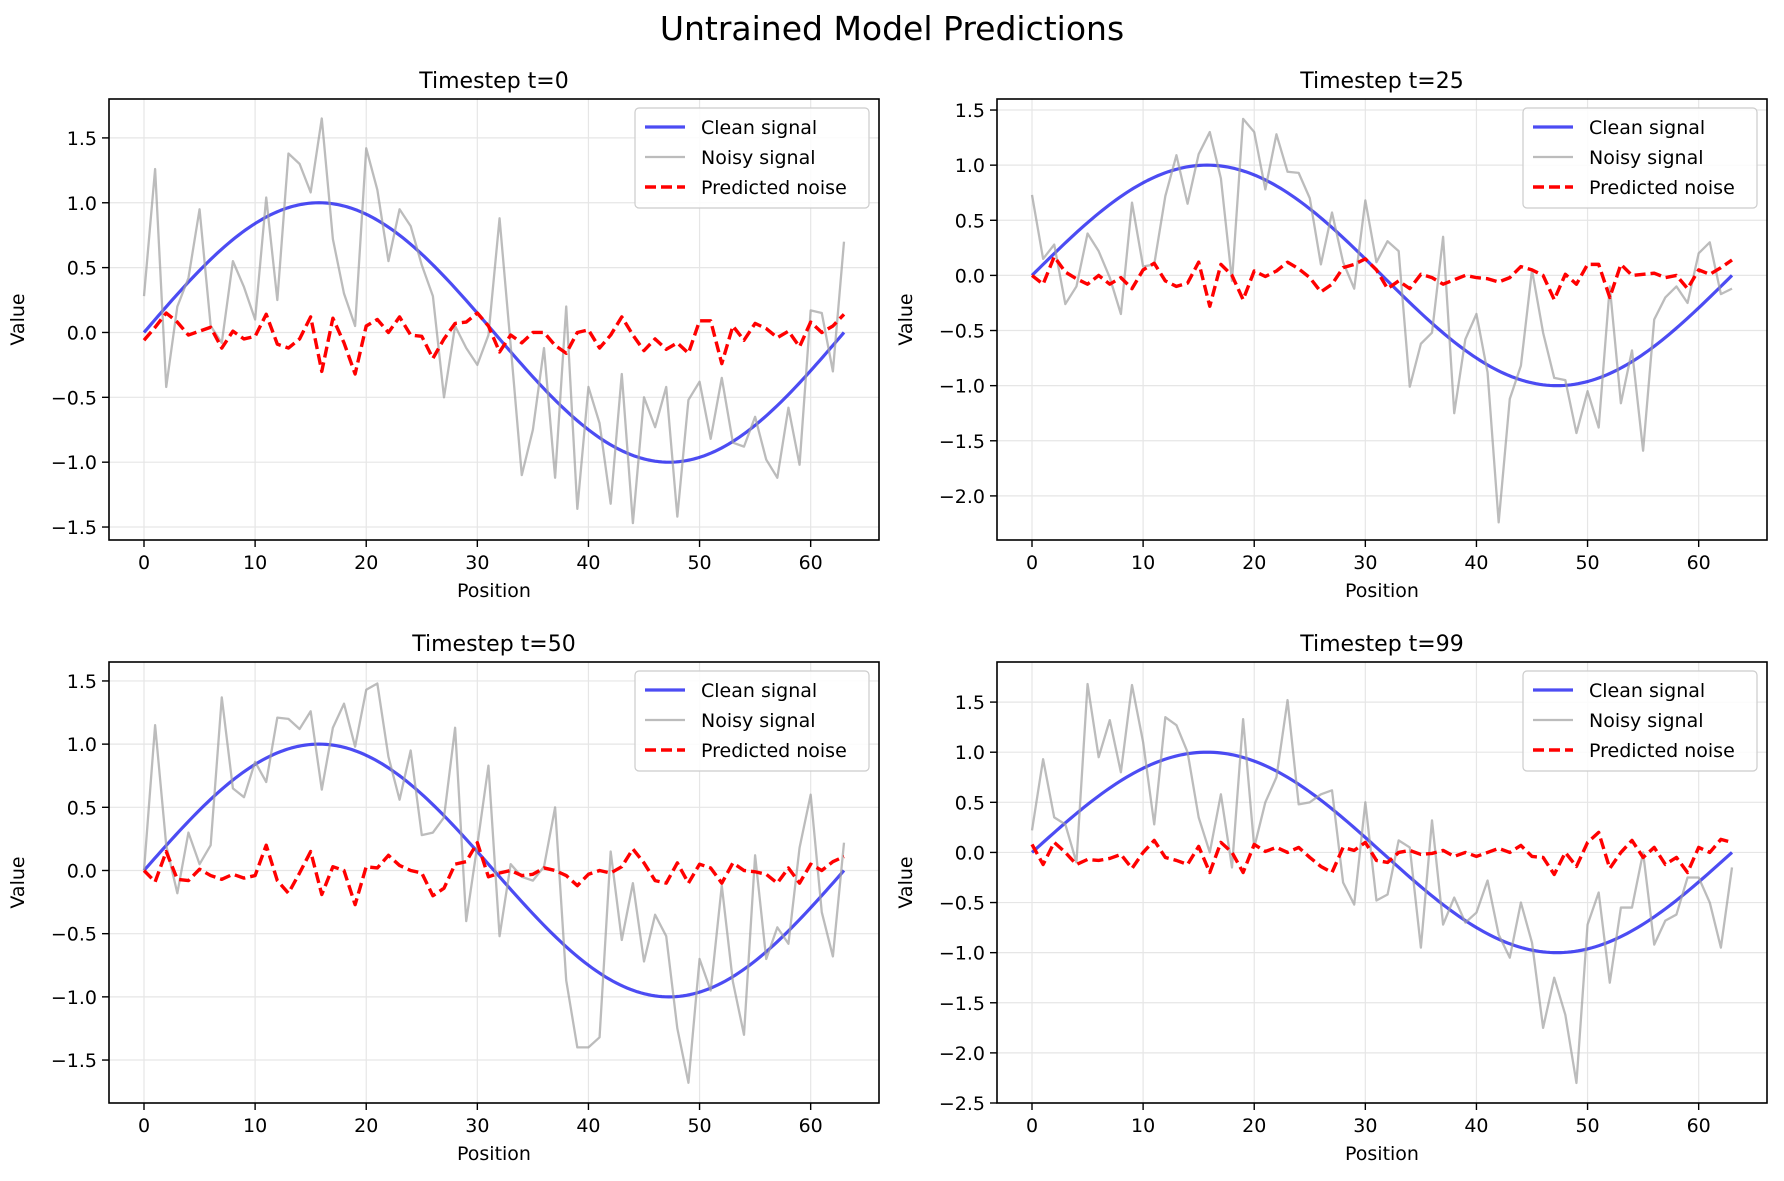 This screenshot has width=1784, height=1181. Describe the element at coordinates (962, 1104) in the screenshot. I see `y-tick-label: −2.5` at that location.